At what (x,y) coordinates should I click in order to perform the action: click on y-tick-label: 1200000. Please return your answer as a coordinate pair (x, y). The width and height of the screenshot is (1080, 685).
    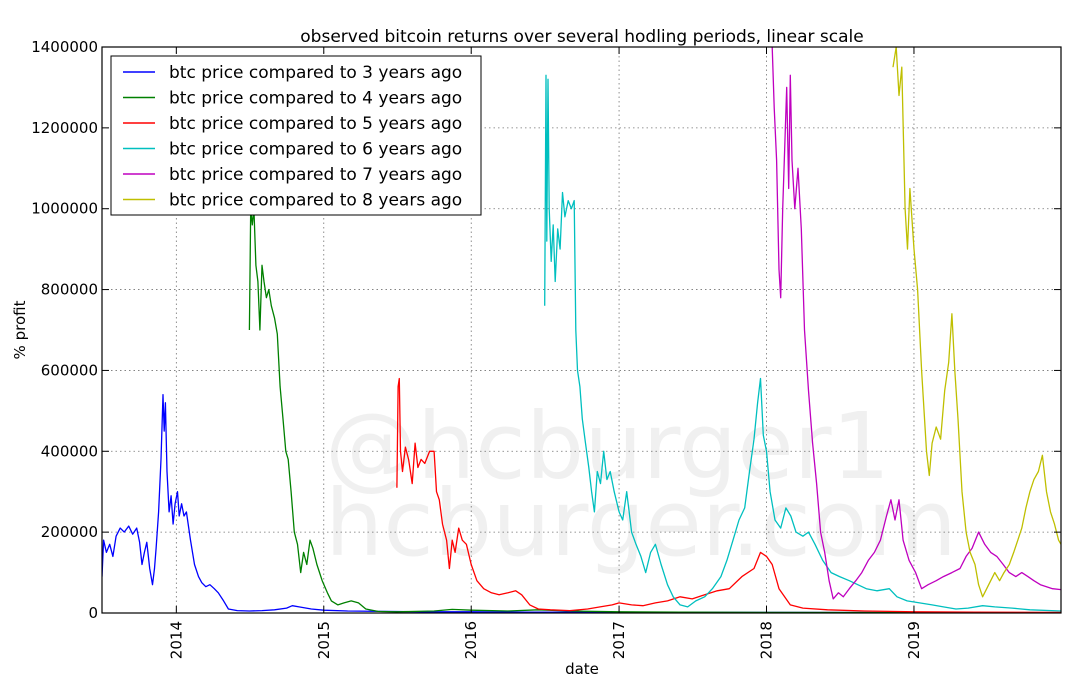
    Looking at the image, I should click on (64, 128).